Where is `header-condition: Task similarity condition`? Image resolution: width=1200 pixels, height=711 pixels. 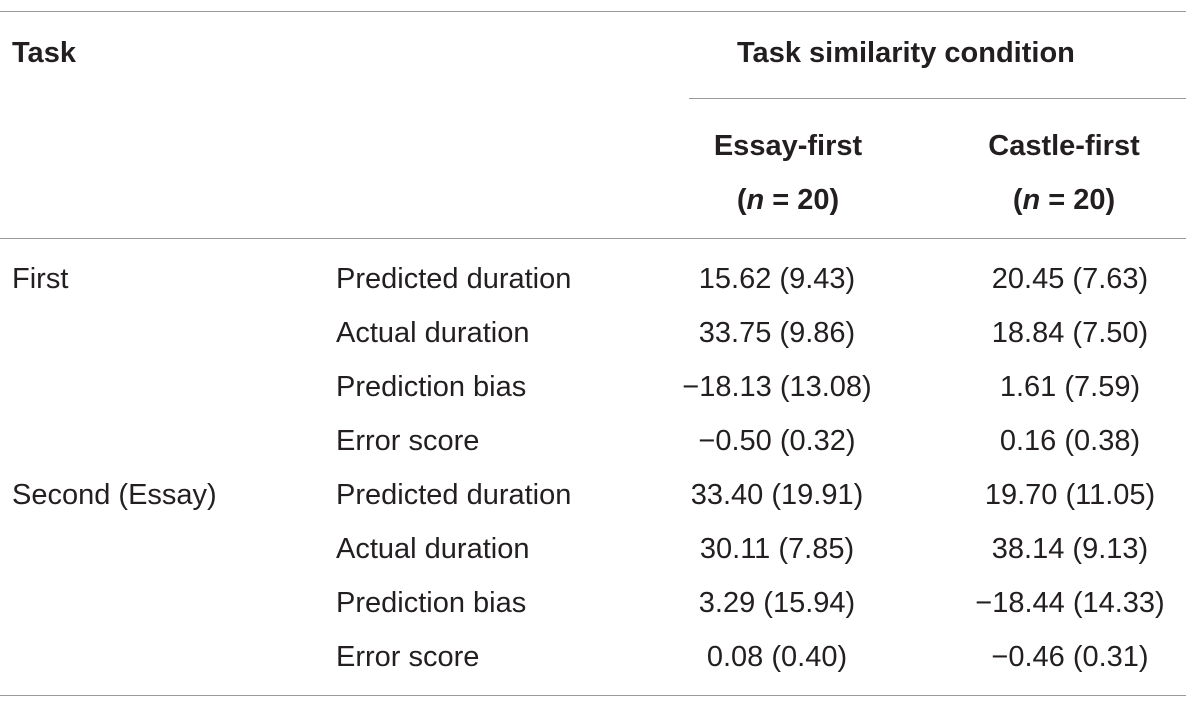 header-condition: Task similarity condition is located at coordinates (906, 53).